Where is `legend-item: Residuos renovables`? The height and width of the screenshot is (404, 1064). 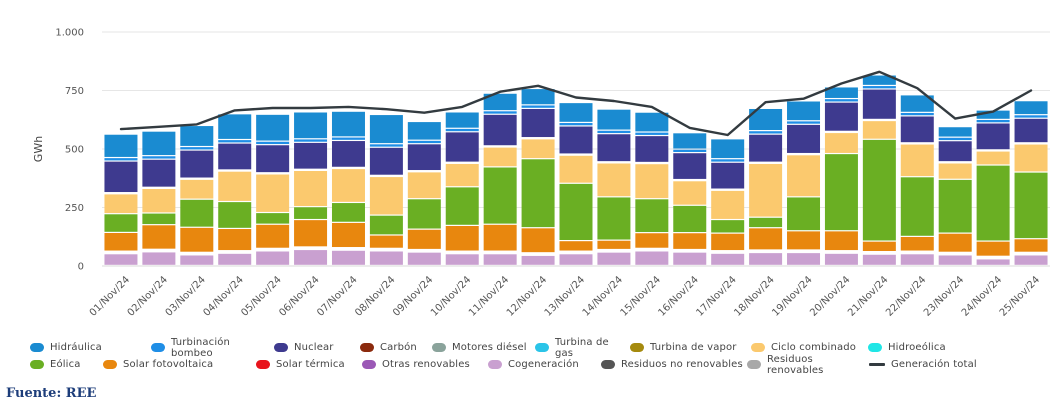 legend-item: Residuos renovables is located at coordinates (808, 365).